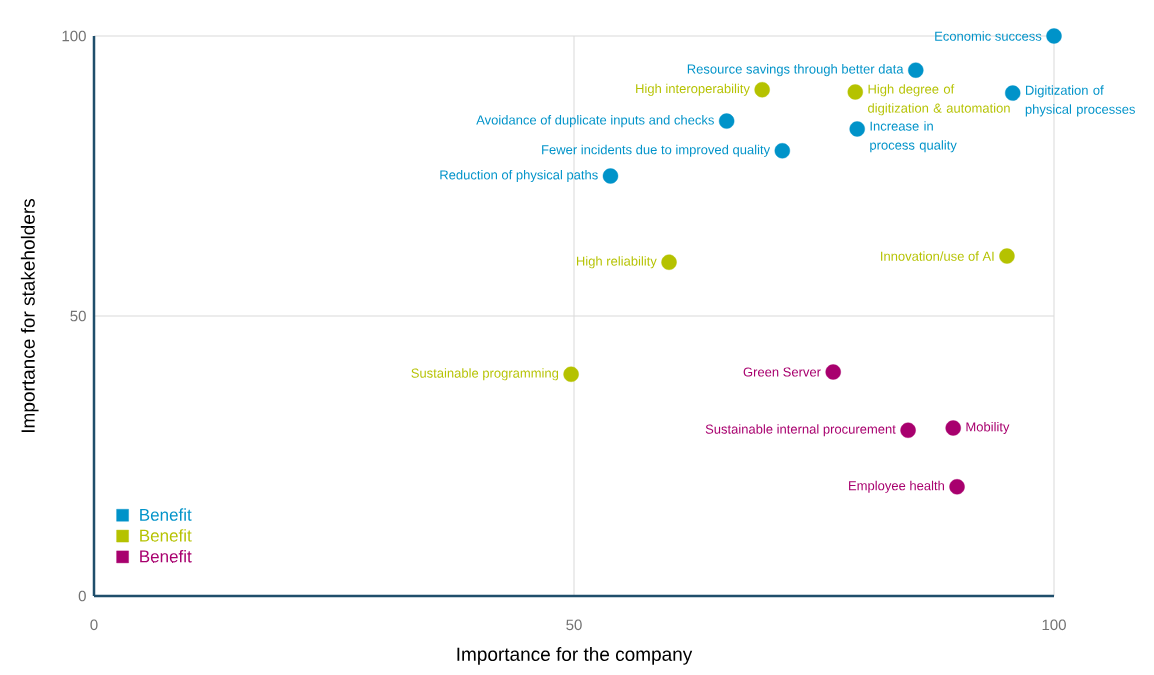  I want to click on annotation: Digitization of physical processes, so click(1080, 101).